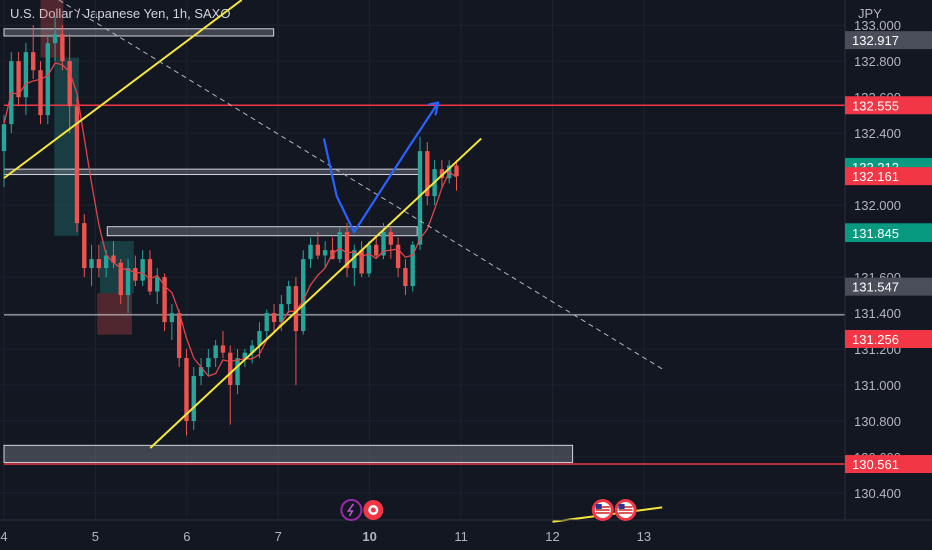 This screenshot has height=550, width=932. What do you see at coordinates (875, 233) in the screenshot?
I see `price-badge-label: 131.845` at bounding box center [875, 233].